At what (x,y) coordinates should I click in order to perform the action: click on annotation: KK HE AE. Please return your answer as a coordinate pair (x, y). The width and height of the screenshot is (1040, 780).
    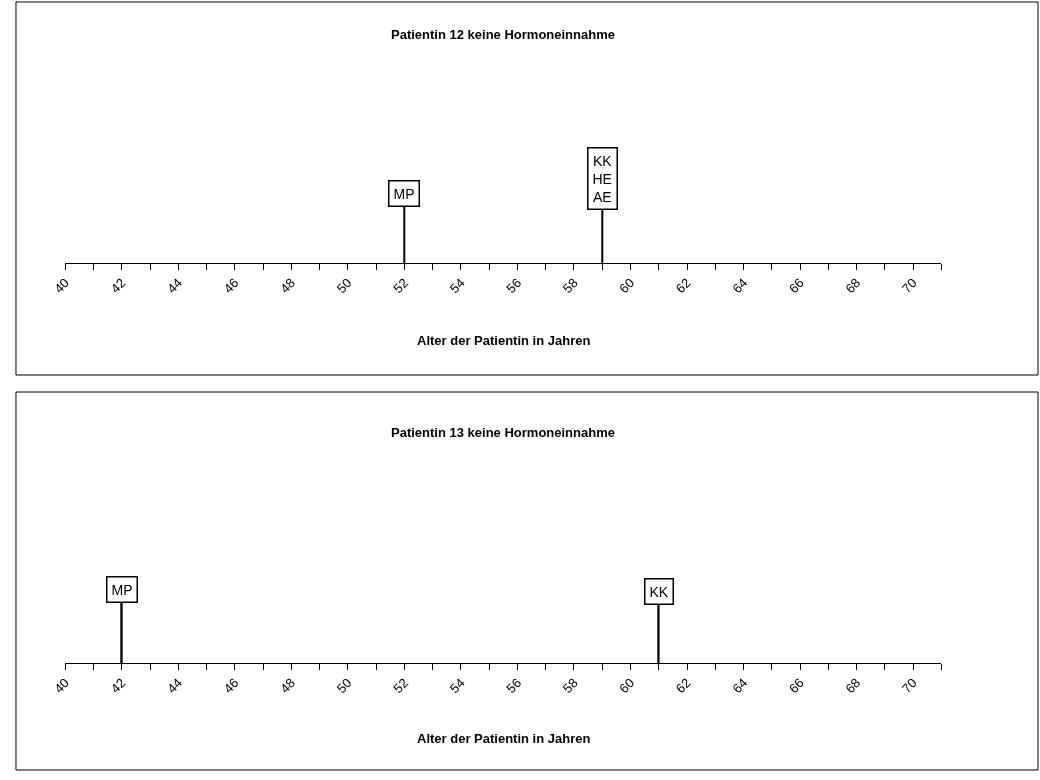
    Looking at the image, I should click on (602, 178).